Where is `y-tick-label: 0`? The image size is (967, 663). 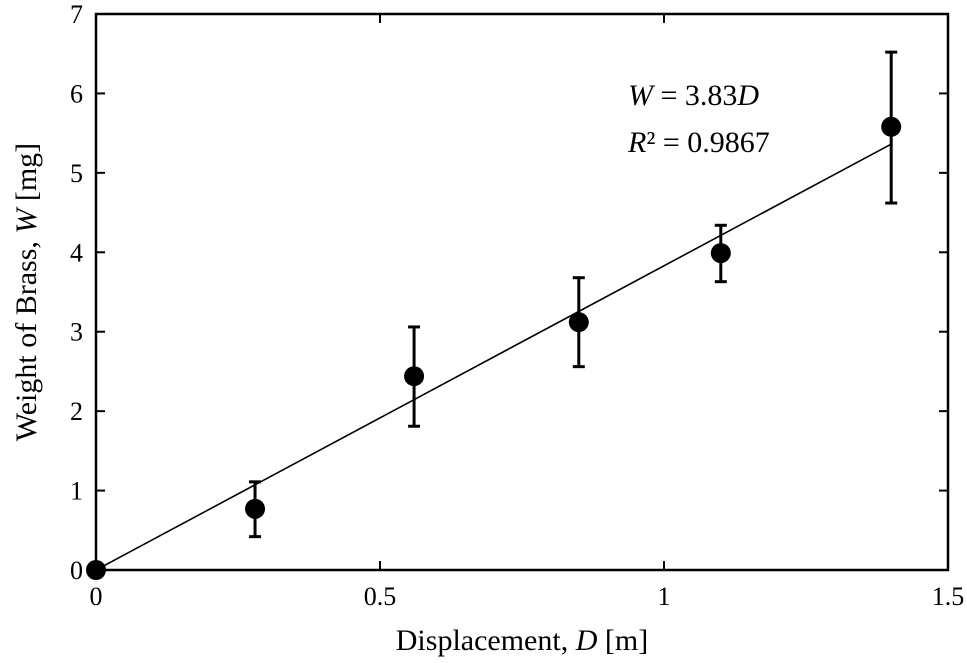
y-tick-label: 0 is located at coordinates (76, 570).